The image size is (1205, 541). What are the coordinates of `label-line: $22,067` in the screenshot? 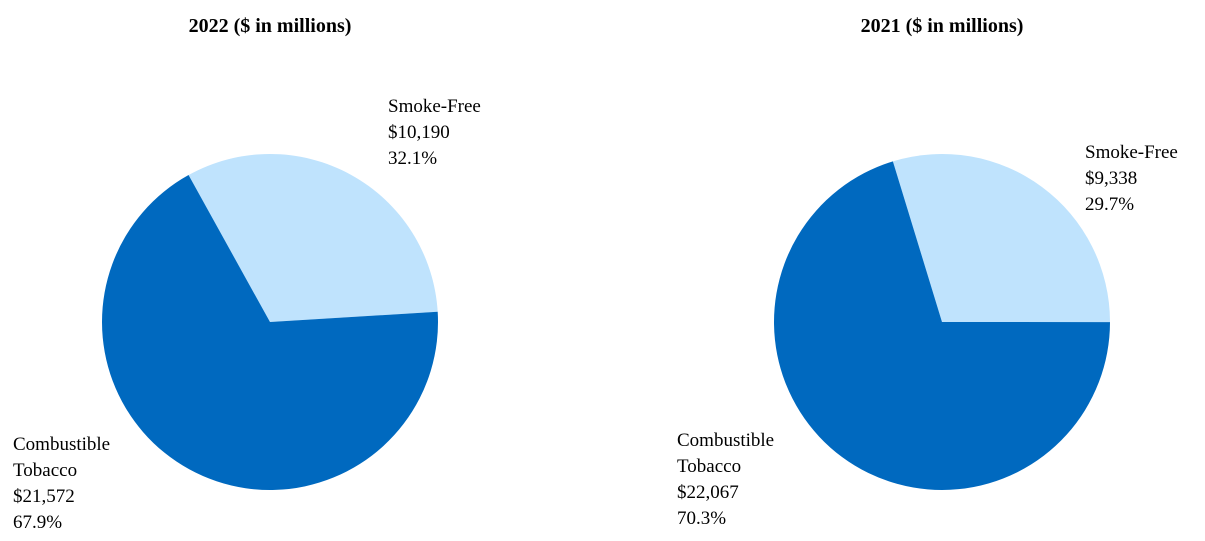 It's located at (708, 492).